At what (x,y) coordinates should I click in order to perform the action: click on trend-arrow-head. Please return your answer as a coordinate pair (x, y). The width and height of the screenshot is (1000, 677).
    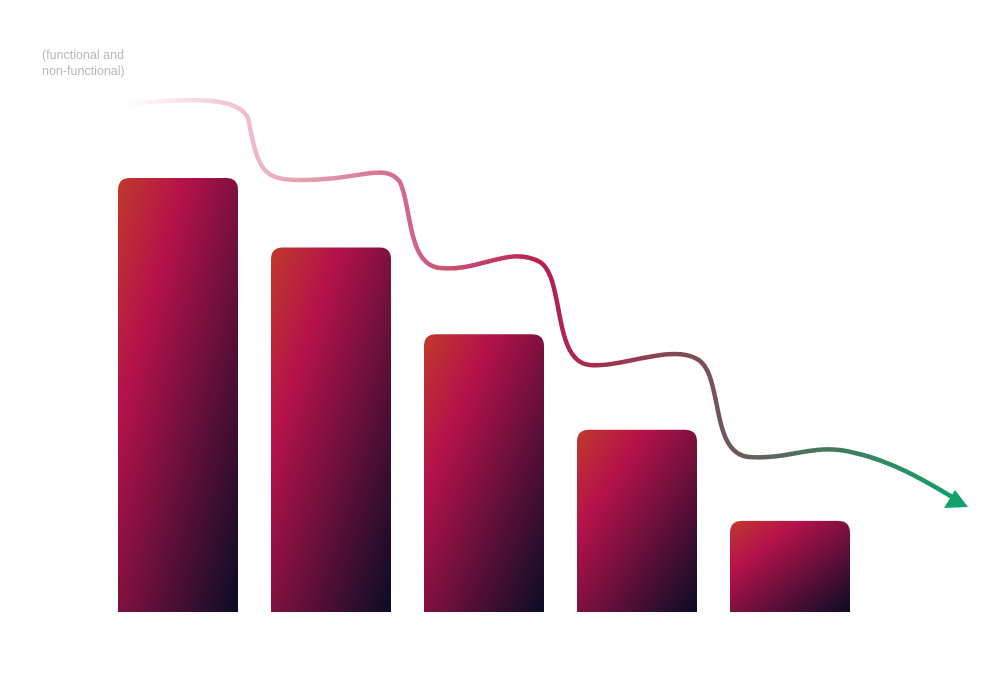
    Looking at the image, I should click on (956, 499).